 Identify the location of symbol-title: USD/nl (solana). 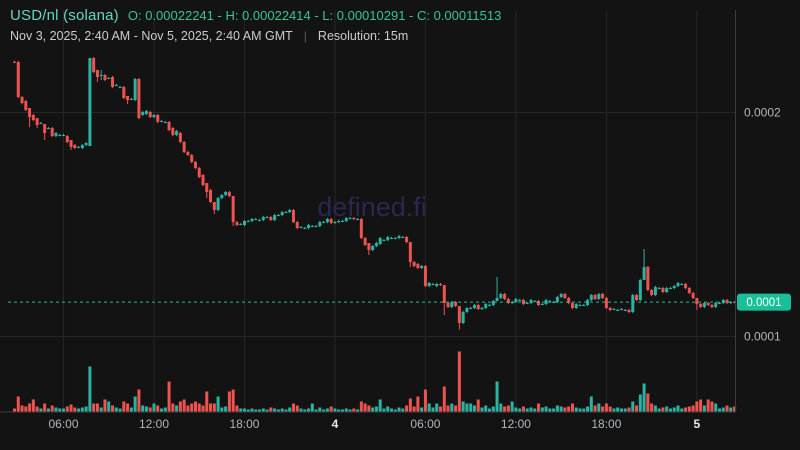
(64, 15).